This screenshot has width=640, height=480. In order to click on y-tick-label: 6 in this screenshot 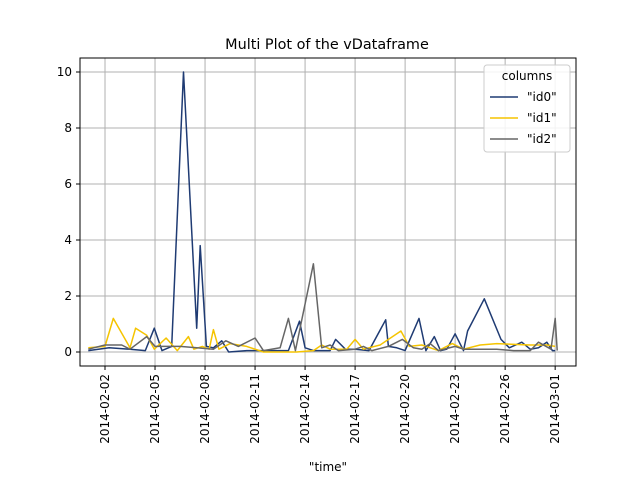, I will do `click(68, 184)`.